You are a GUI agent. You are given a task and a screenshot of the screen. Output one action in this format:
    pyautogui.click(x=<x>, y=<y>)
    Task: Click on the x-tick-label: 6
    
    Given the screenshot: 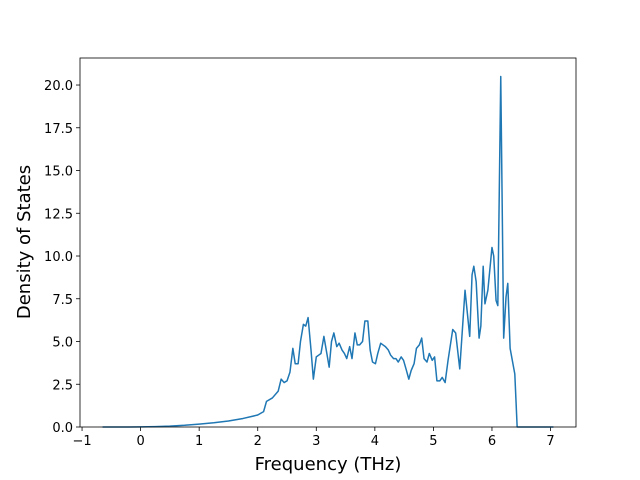 What is the action you would take?
    pyautogui.click(x=492, y=441)
    